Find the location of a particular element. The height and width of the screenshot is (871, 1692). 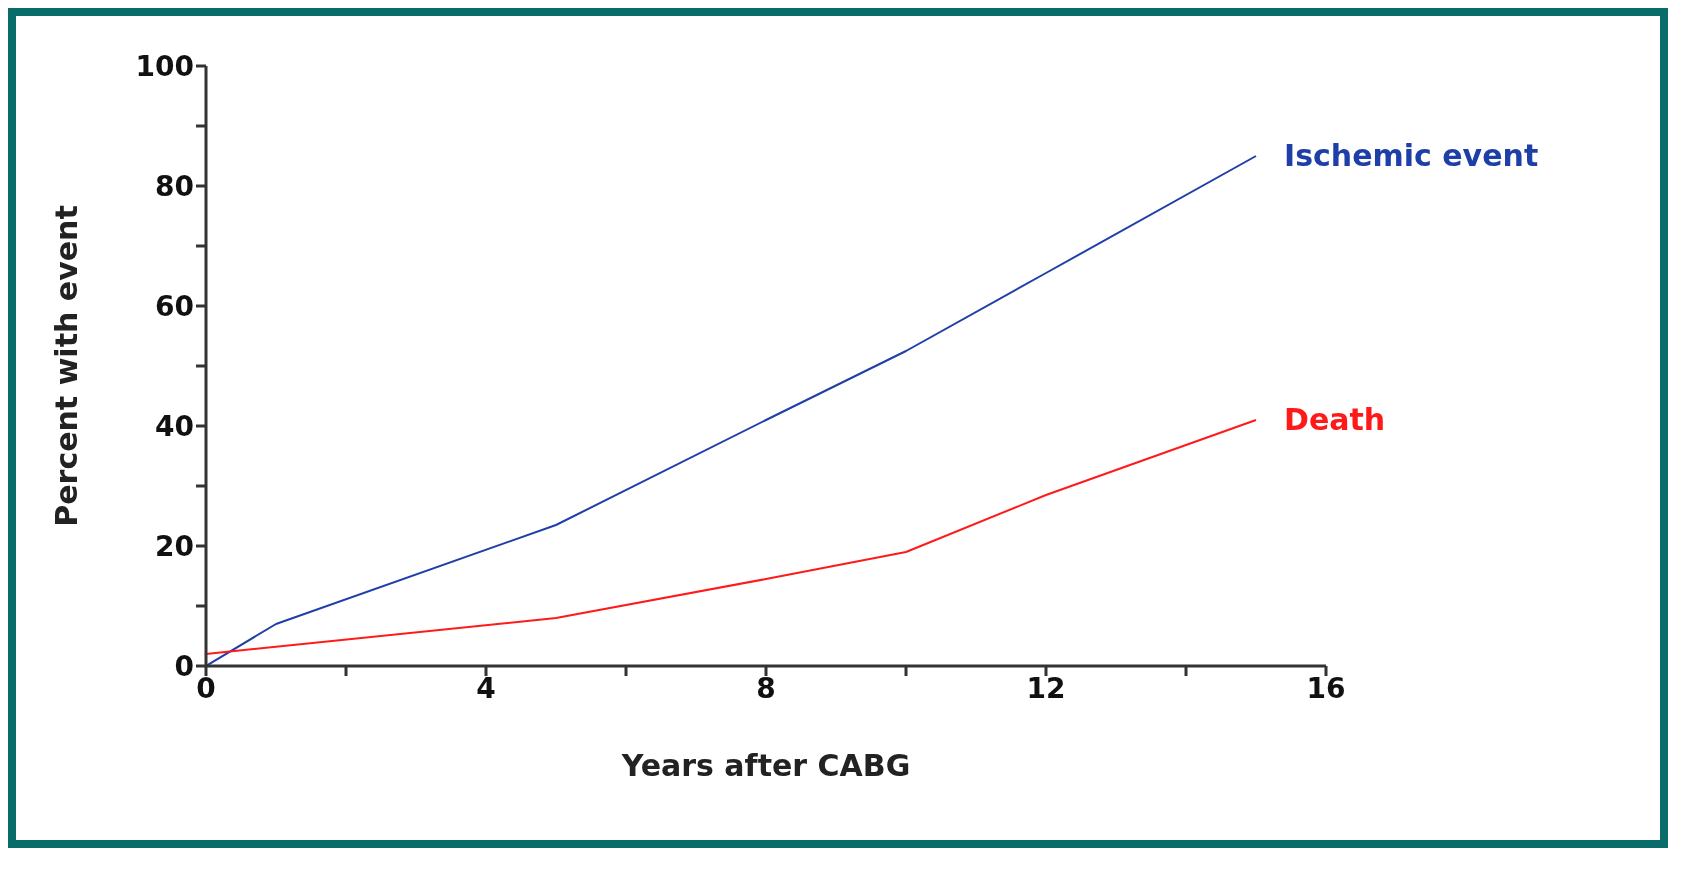

series-label: Ischemic event is located at coordinates (1411, 155).